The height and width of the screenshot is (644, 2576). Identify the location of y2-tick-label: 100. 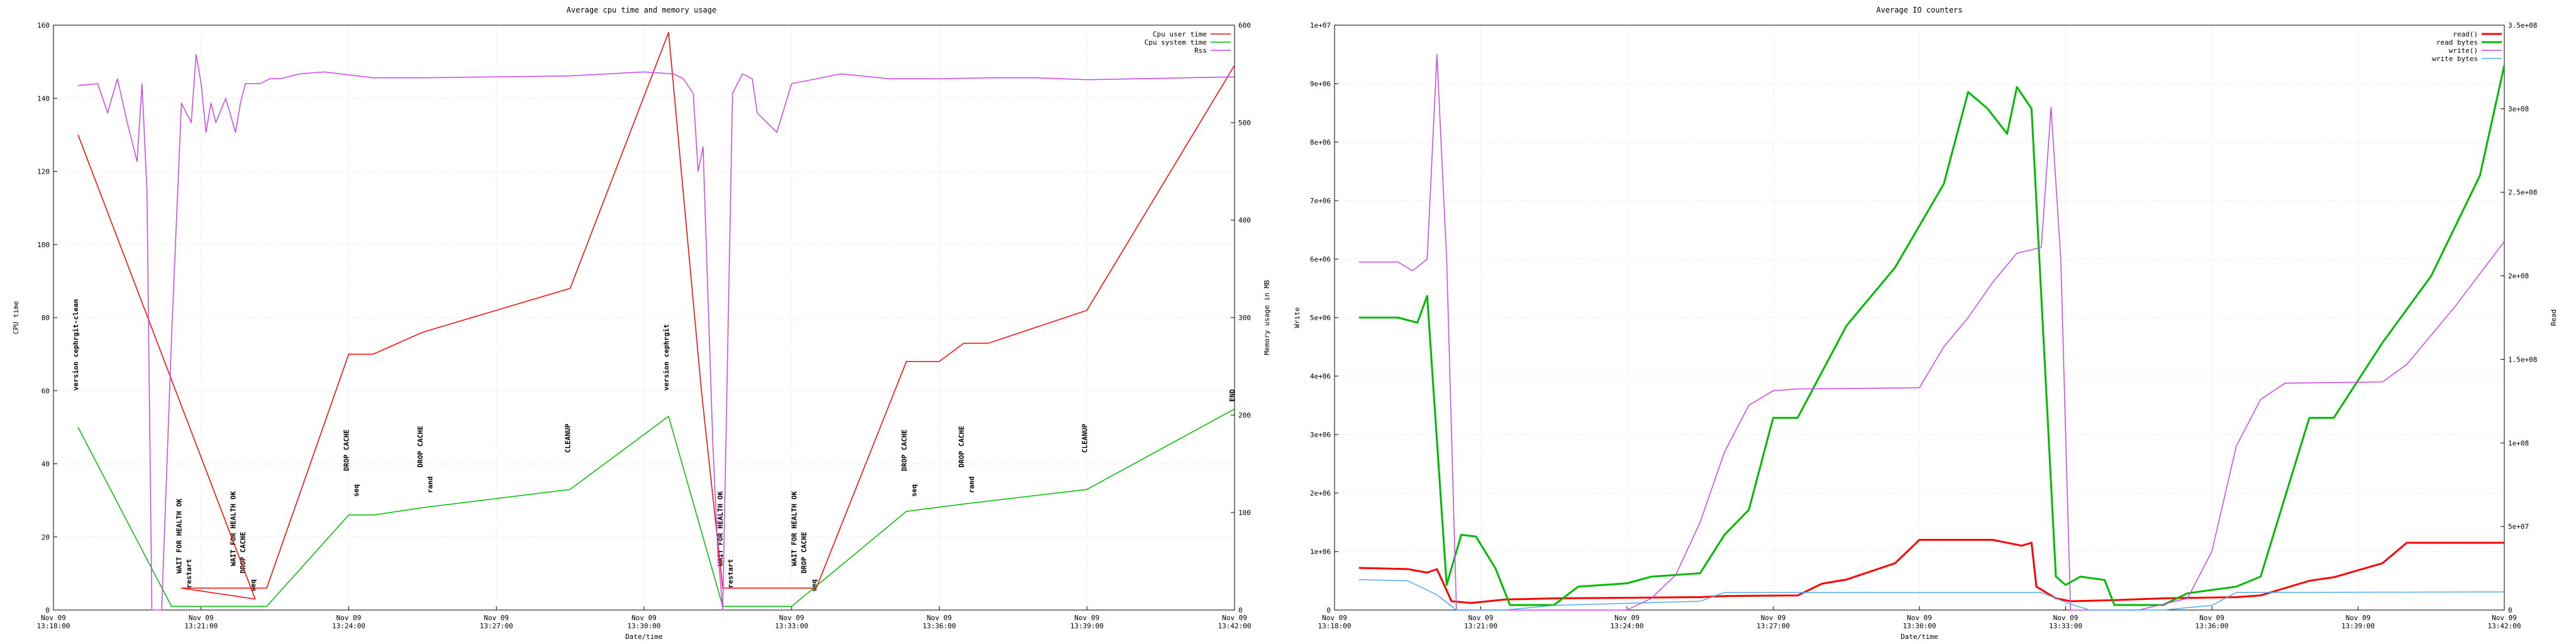
(1244, 513).